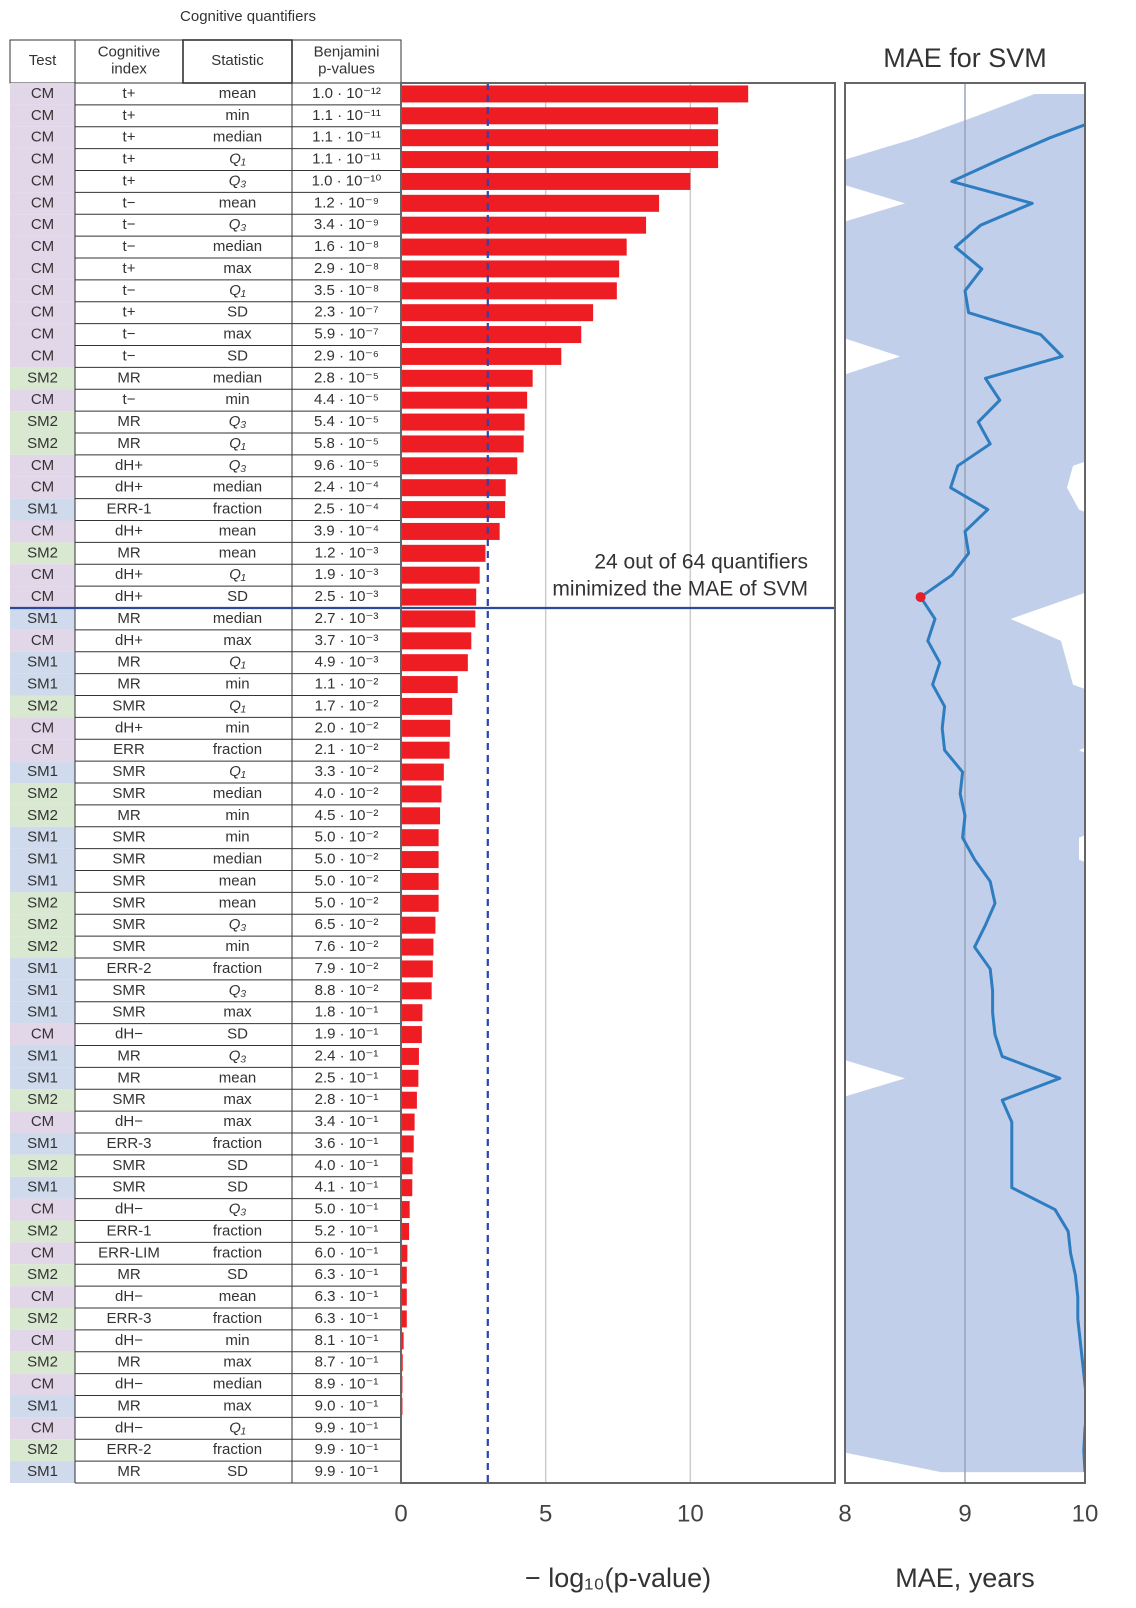 Image resolution: width=1136 pixels, height=1608 pixels. I want to click on header-label: Cognitive, so click(129, 51).